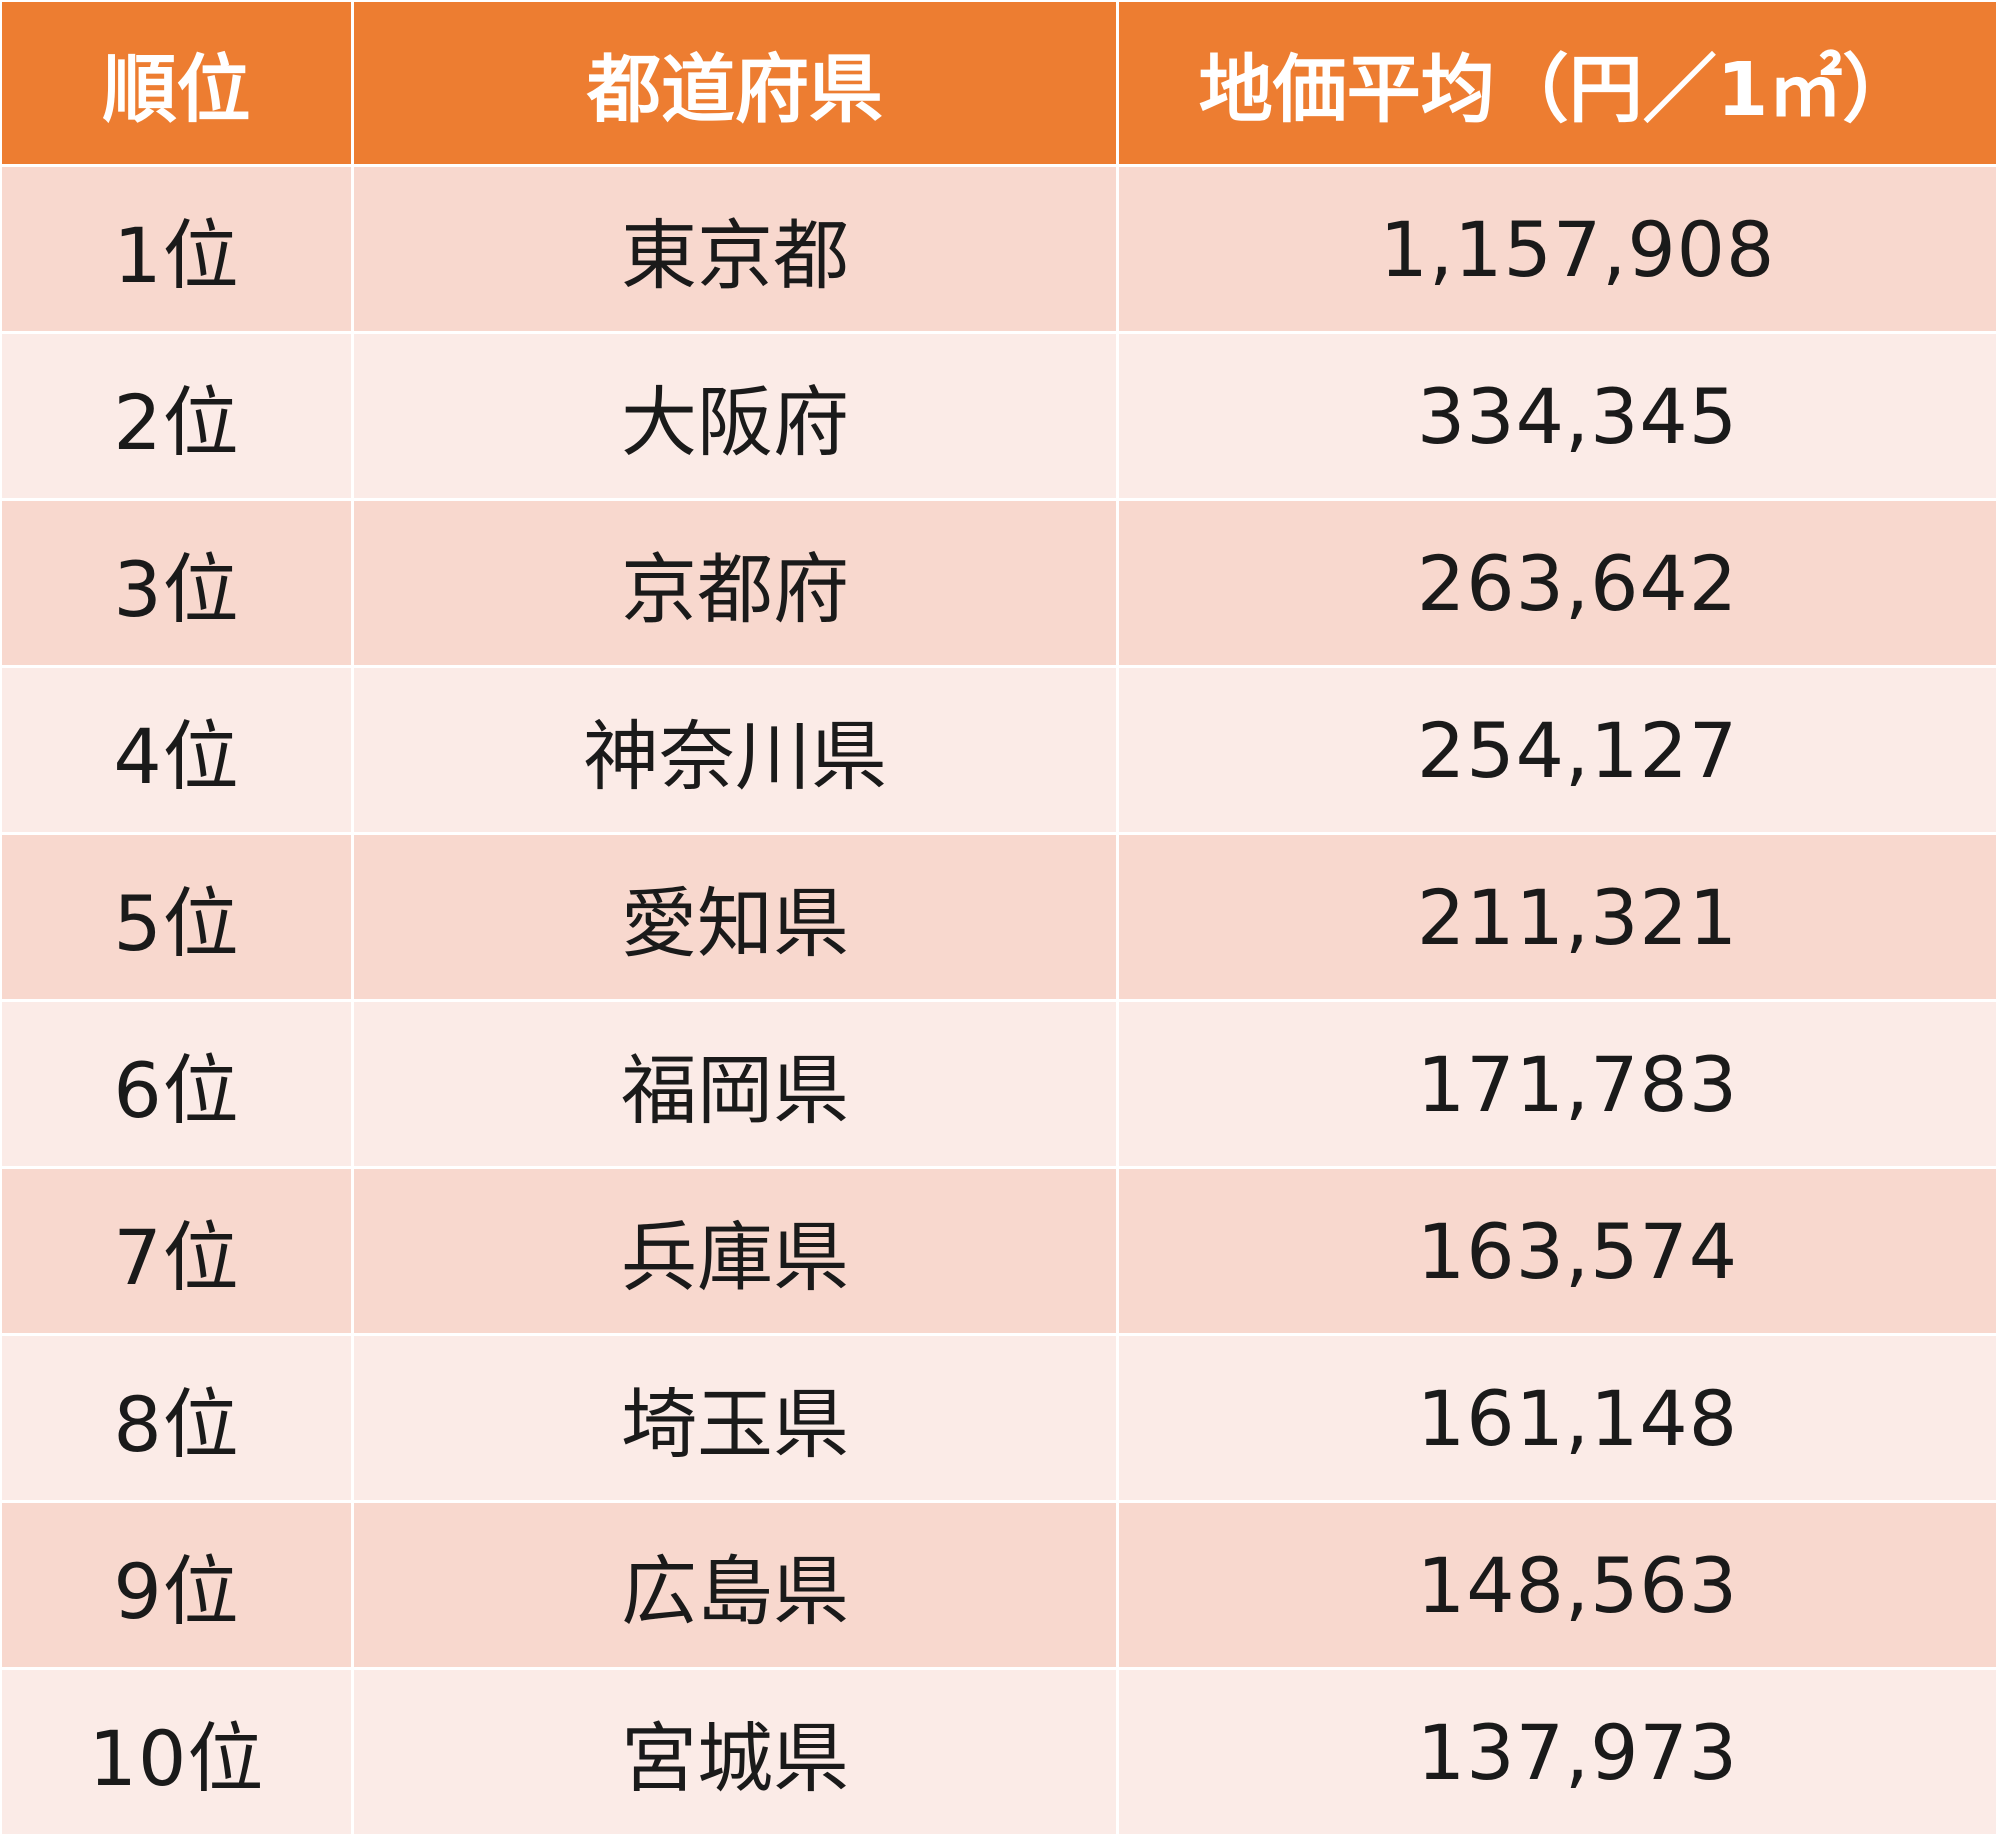  Describe the element at coordinates (1557, 1585) in the screenshot. I see `price-cell: 148,563` at that location.